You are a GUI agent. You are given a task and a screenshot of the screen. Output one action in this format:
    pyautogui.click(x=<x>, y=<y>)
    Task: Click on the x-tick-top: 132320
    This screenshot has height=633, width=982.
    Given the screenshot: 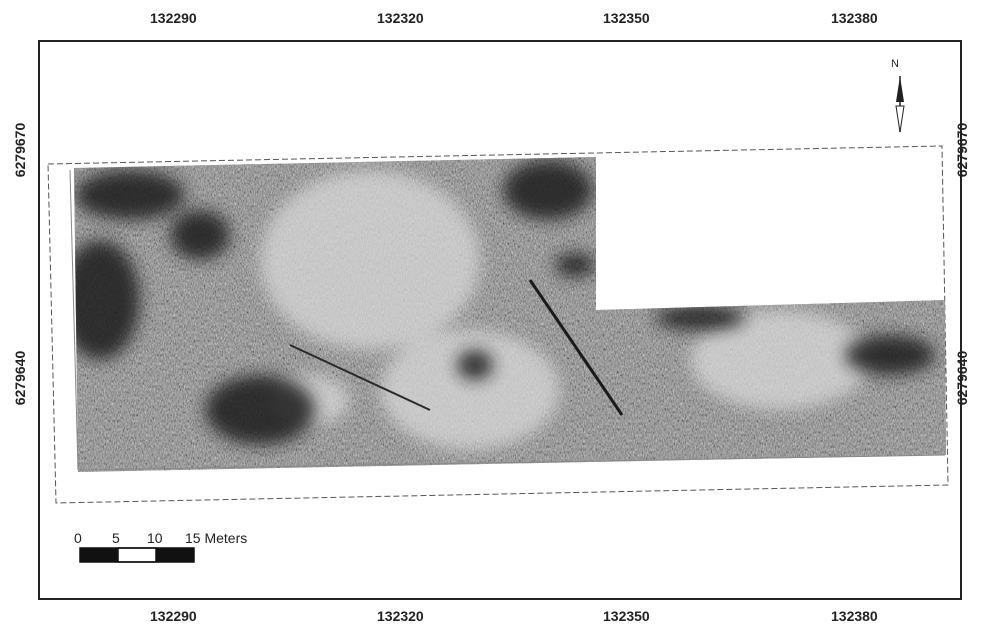 What is the action you would take?
    pyautogui.click(x=400, y=18)
    